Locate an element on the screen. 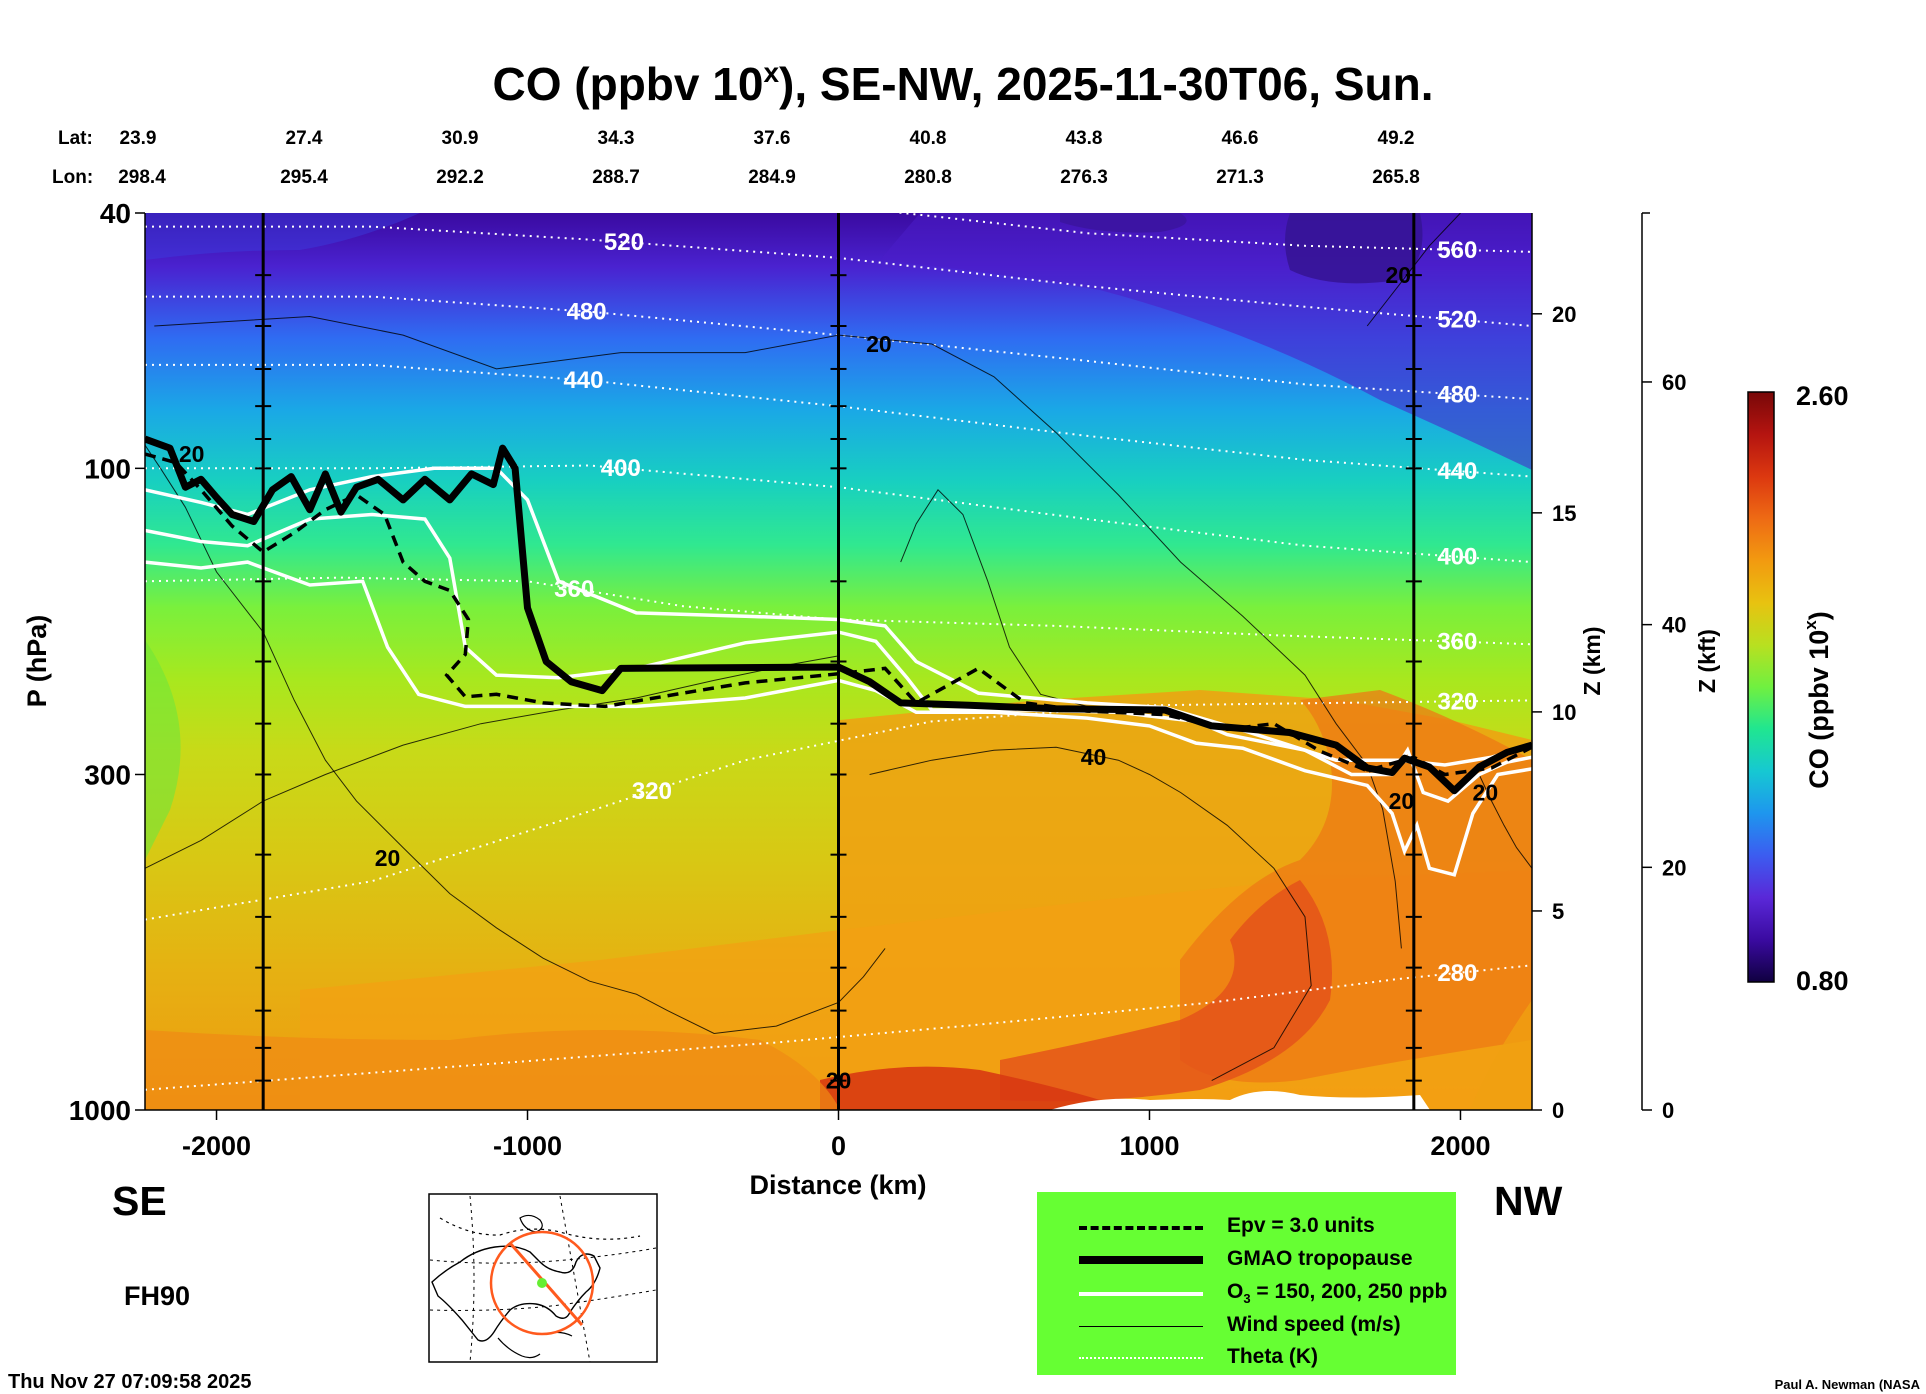  z-km-tick-label: 5 is located at coordinates (1558, 911).